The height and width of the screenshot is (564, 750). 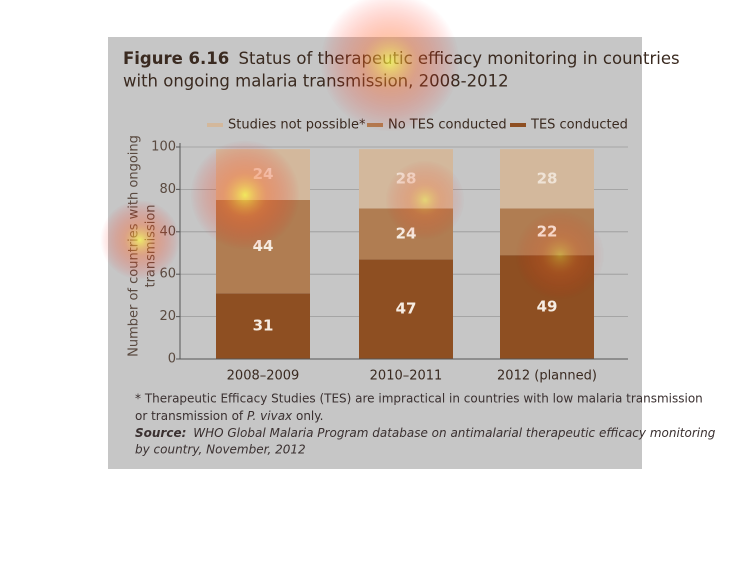 I want to click on source-line: by country, November, 2012, so click(x=220, y=450).